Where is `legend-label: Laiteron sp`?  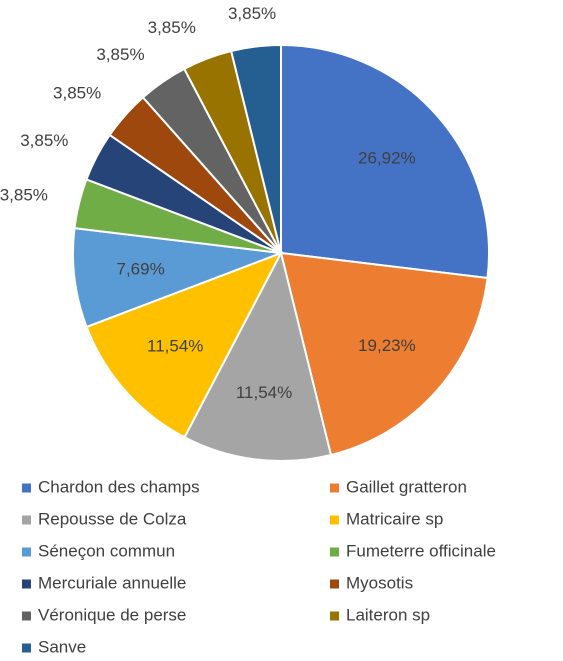 legend-label: Laiteron sp is located at coordinates (388, 614).